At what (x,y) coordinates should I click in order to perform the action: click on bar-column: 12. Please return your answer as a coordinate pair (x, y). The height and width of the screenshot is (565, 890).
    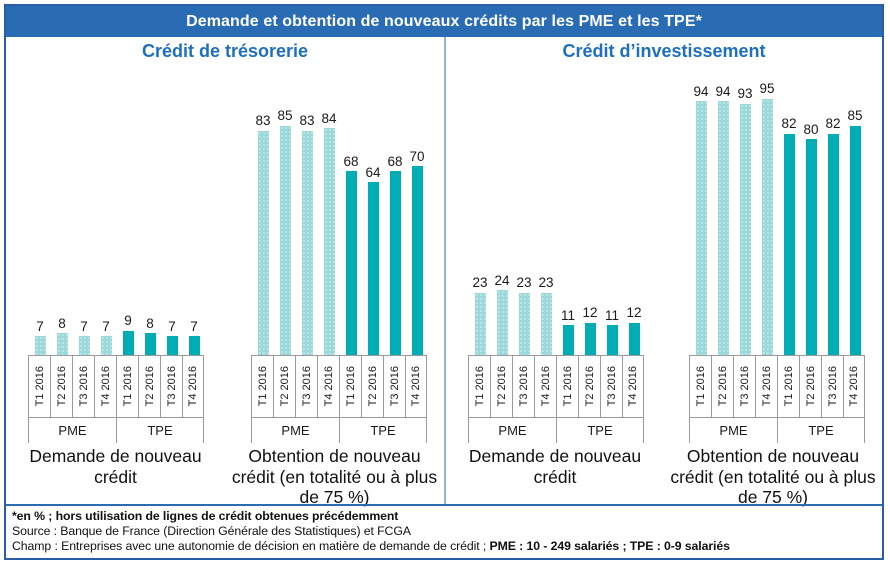
    Looking at the image, I should click on (634, 330).